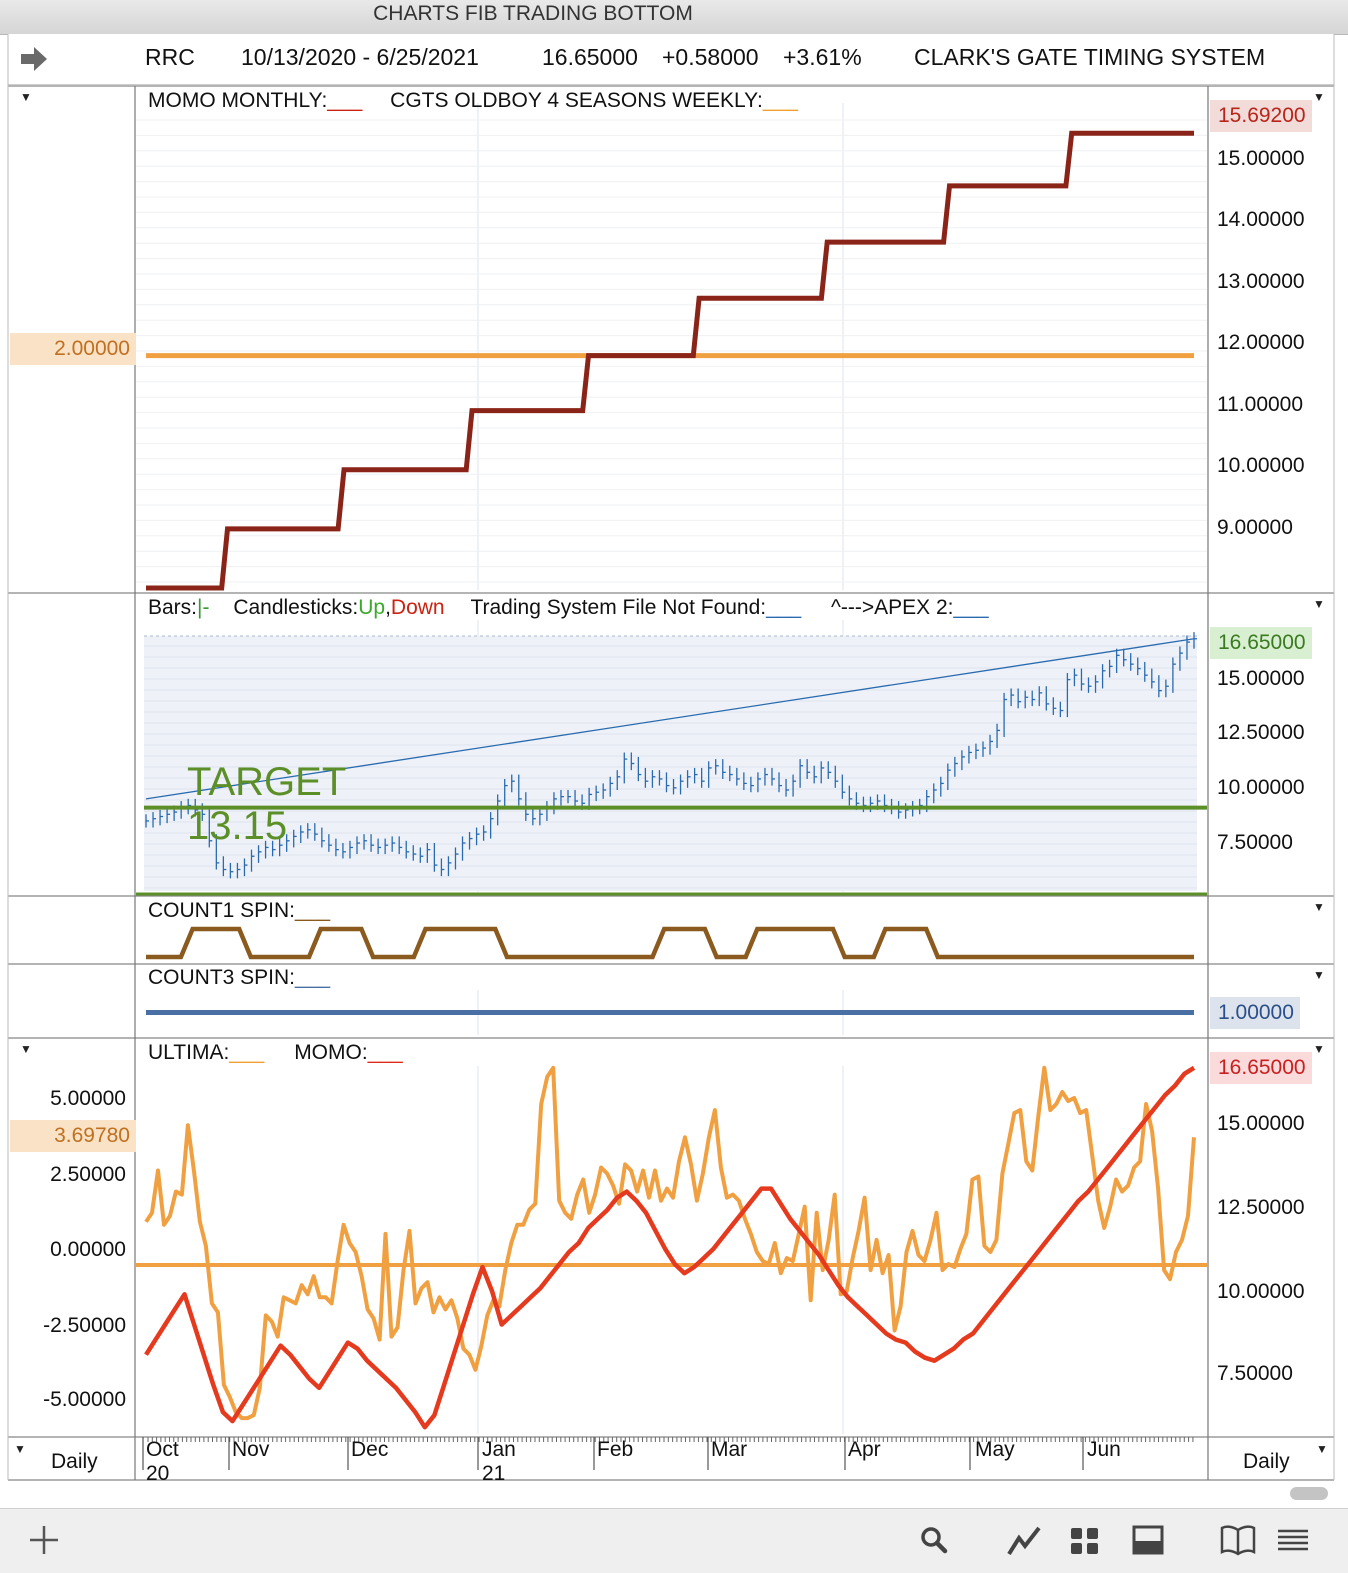 The image size is (1348, 1573). Describe the element at coordinates (590, 57) in the screenshot. I see `last-price: 16.65000` at that location.